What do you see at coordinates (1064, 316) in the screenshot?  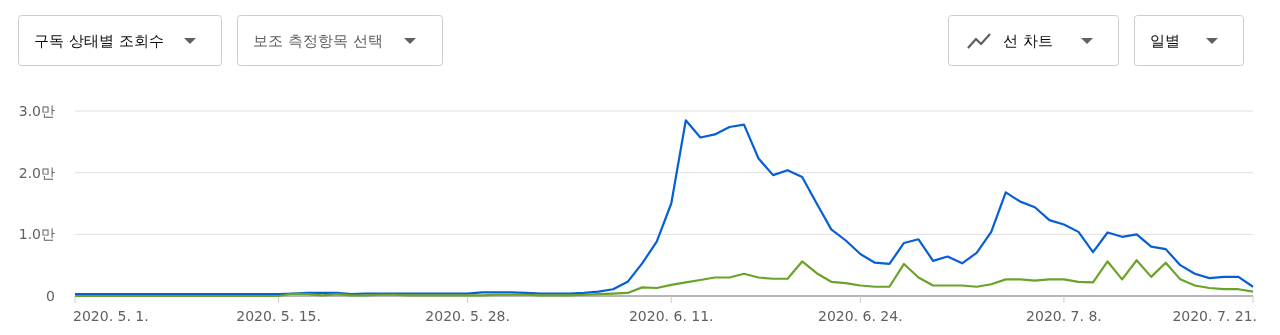 I see `x-tick-label: 2020. 7. 8.` at bounding box center [1064, 316].